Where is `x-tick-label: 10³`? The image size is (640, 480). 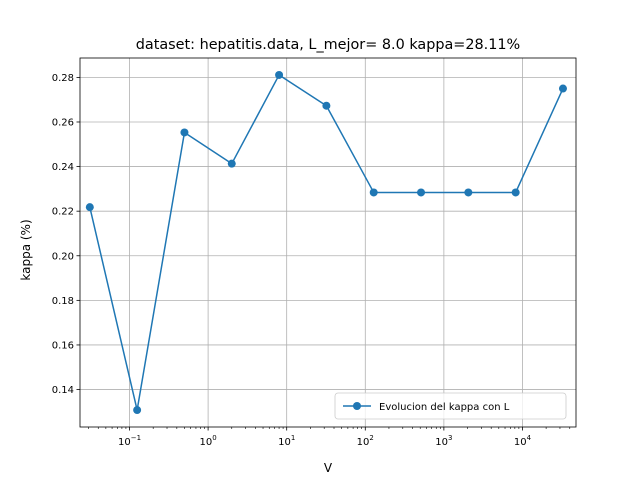 x-tick-label: 10³ is located at coordinates (443, 441).